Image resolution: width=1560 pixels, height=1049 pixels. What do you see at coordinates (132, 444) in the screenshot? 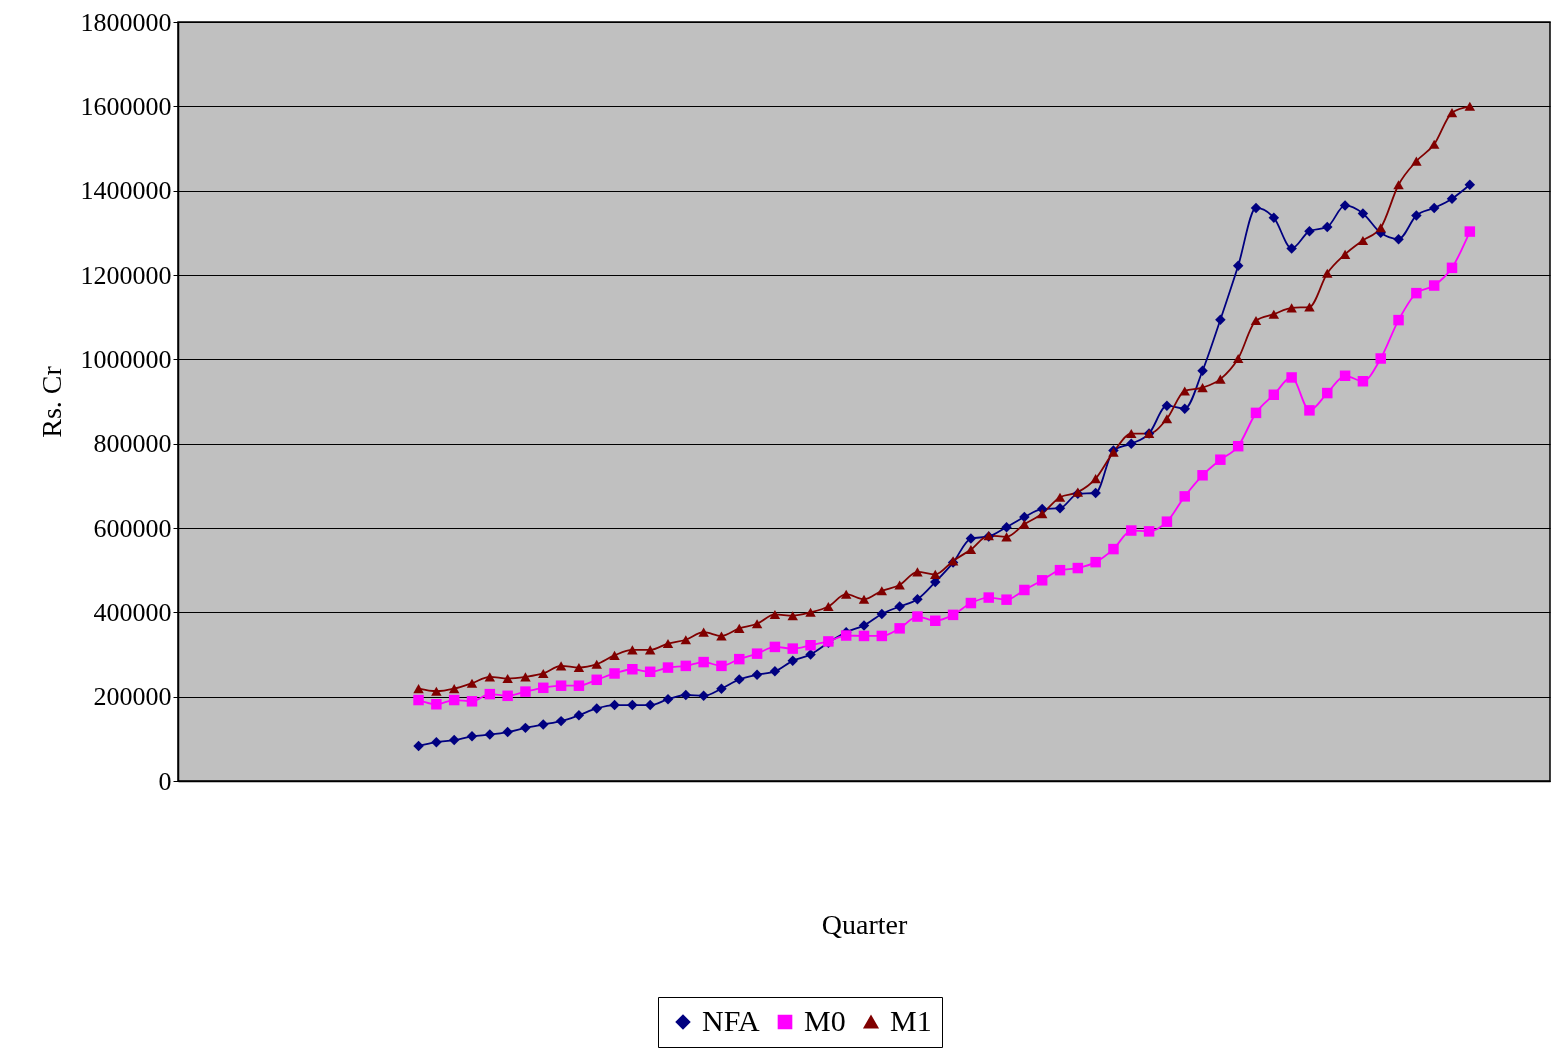
I see `y-tick-label: 800000` at bounding box center [132, 444].